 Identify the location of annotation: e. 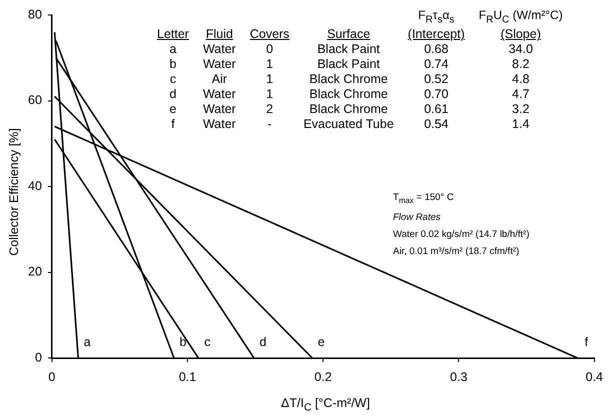
(173, 110).